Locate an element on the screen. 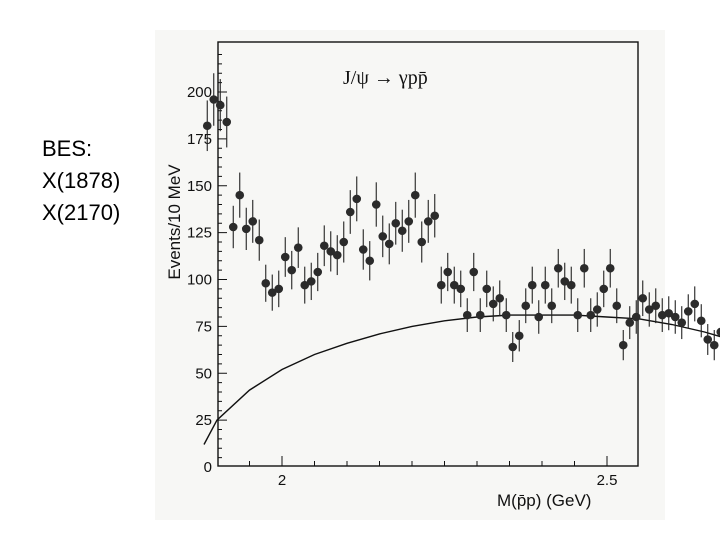  y-tick-label: 125 is located at coordinates (199, 233).